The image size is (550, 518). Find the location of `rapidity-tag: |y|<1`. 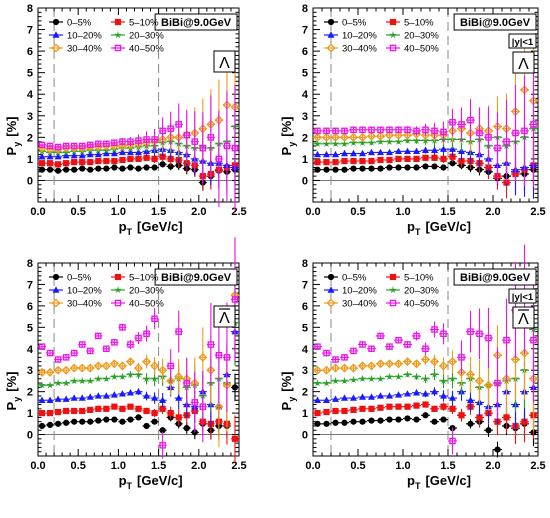

rapidity-tag: |y|<1 is located at coordinates (523, 42).